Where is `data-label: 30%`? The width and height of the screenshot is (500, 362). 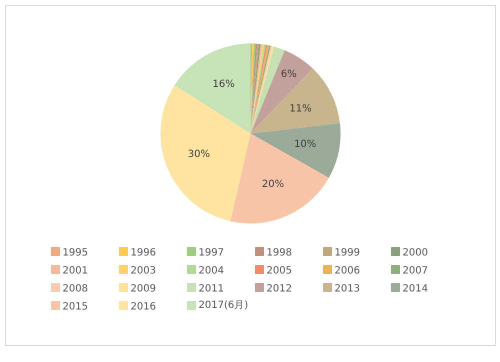
data-label: 30% is located at coordinates (199, 154).